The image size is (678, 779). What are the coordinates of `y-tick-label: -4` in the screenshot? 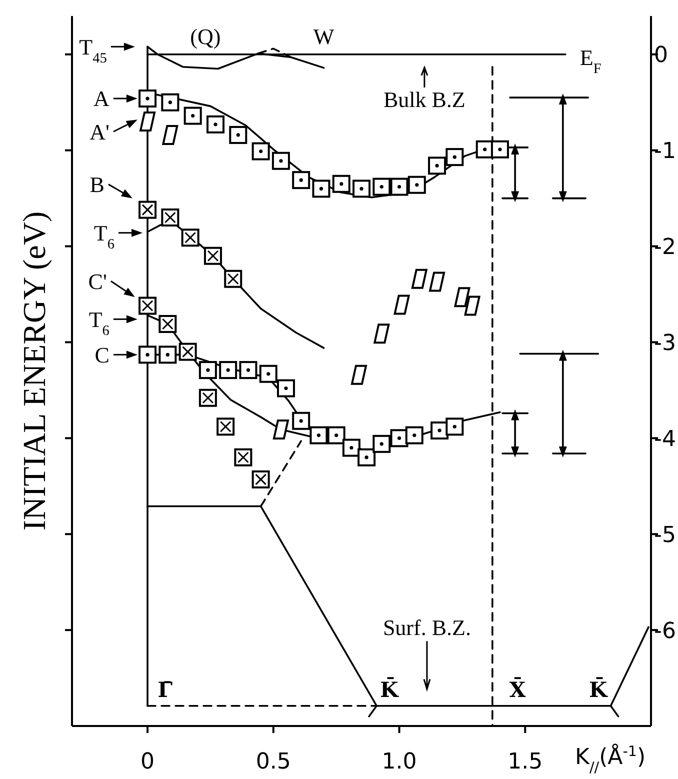 It's located at (665, 439).